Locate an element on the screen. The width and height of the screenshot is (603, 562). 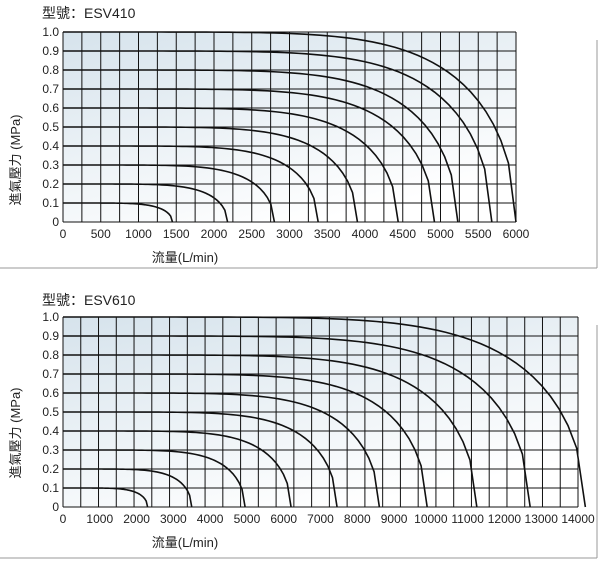
x-tick-label: 12000 is located at coordinates (505, 519).